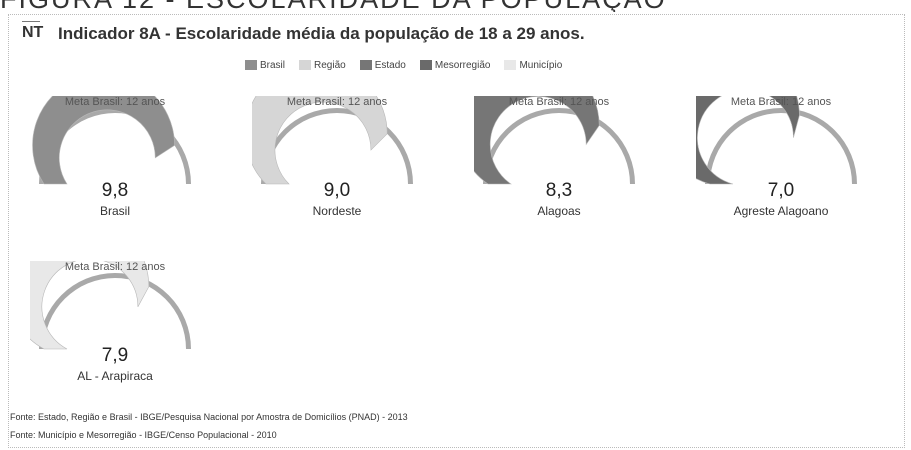  I want to click on gauge-value: 7,0, so click(781, 190).